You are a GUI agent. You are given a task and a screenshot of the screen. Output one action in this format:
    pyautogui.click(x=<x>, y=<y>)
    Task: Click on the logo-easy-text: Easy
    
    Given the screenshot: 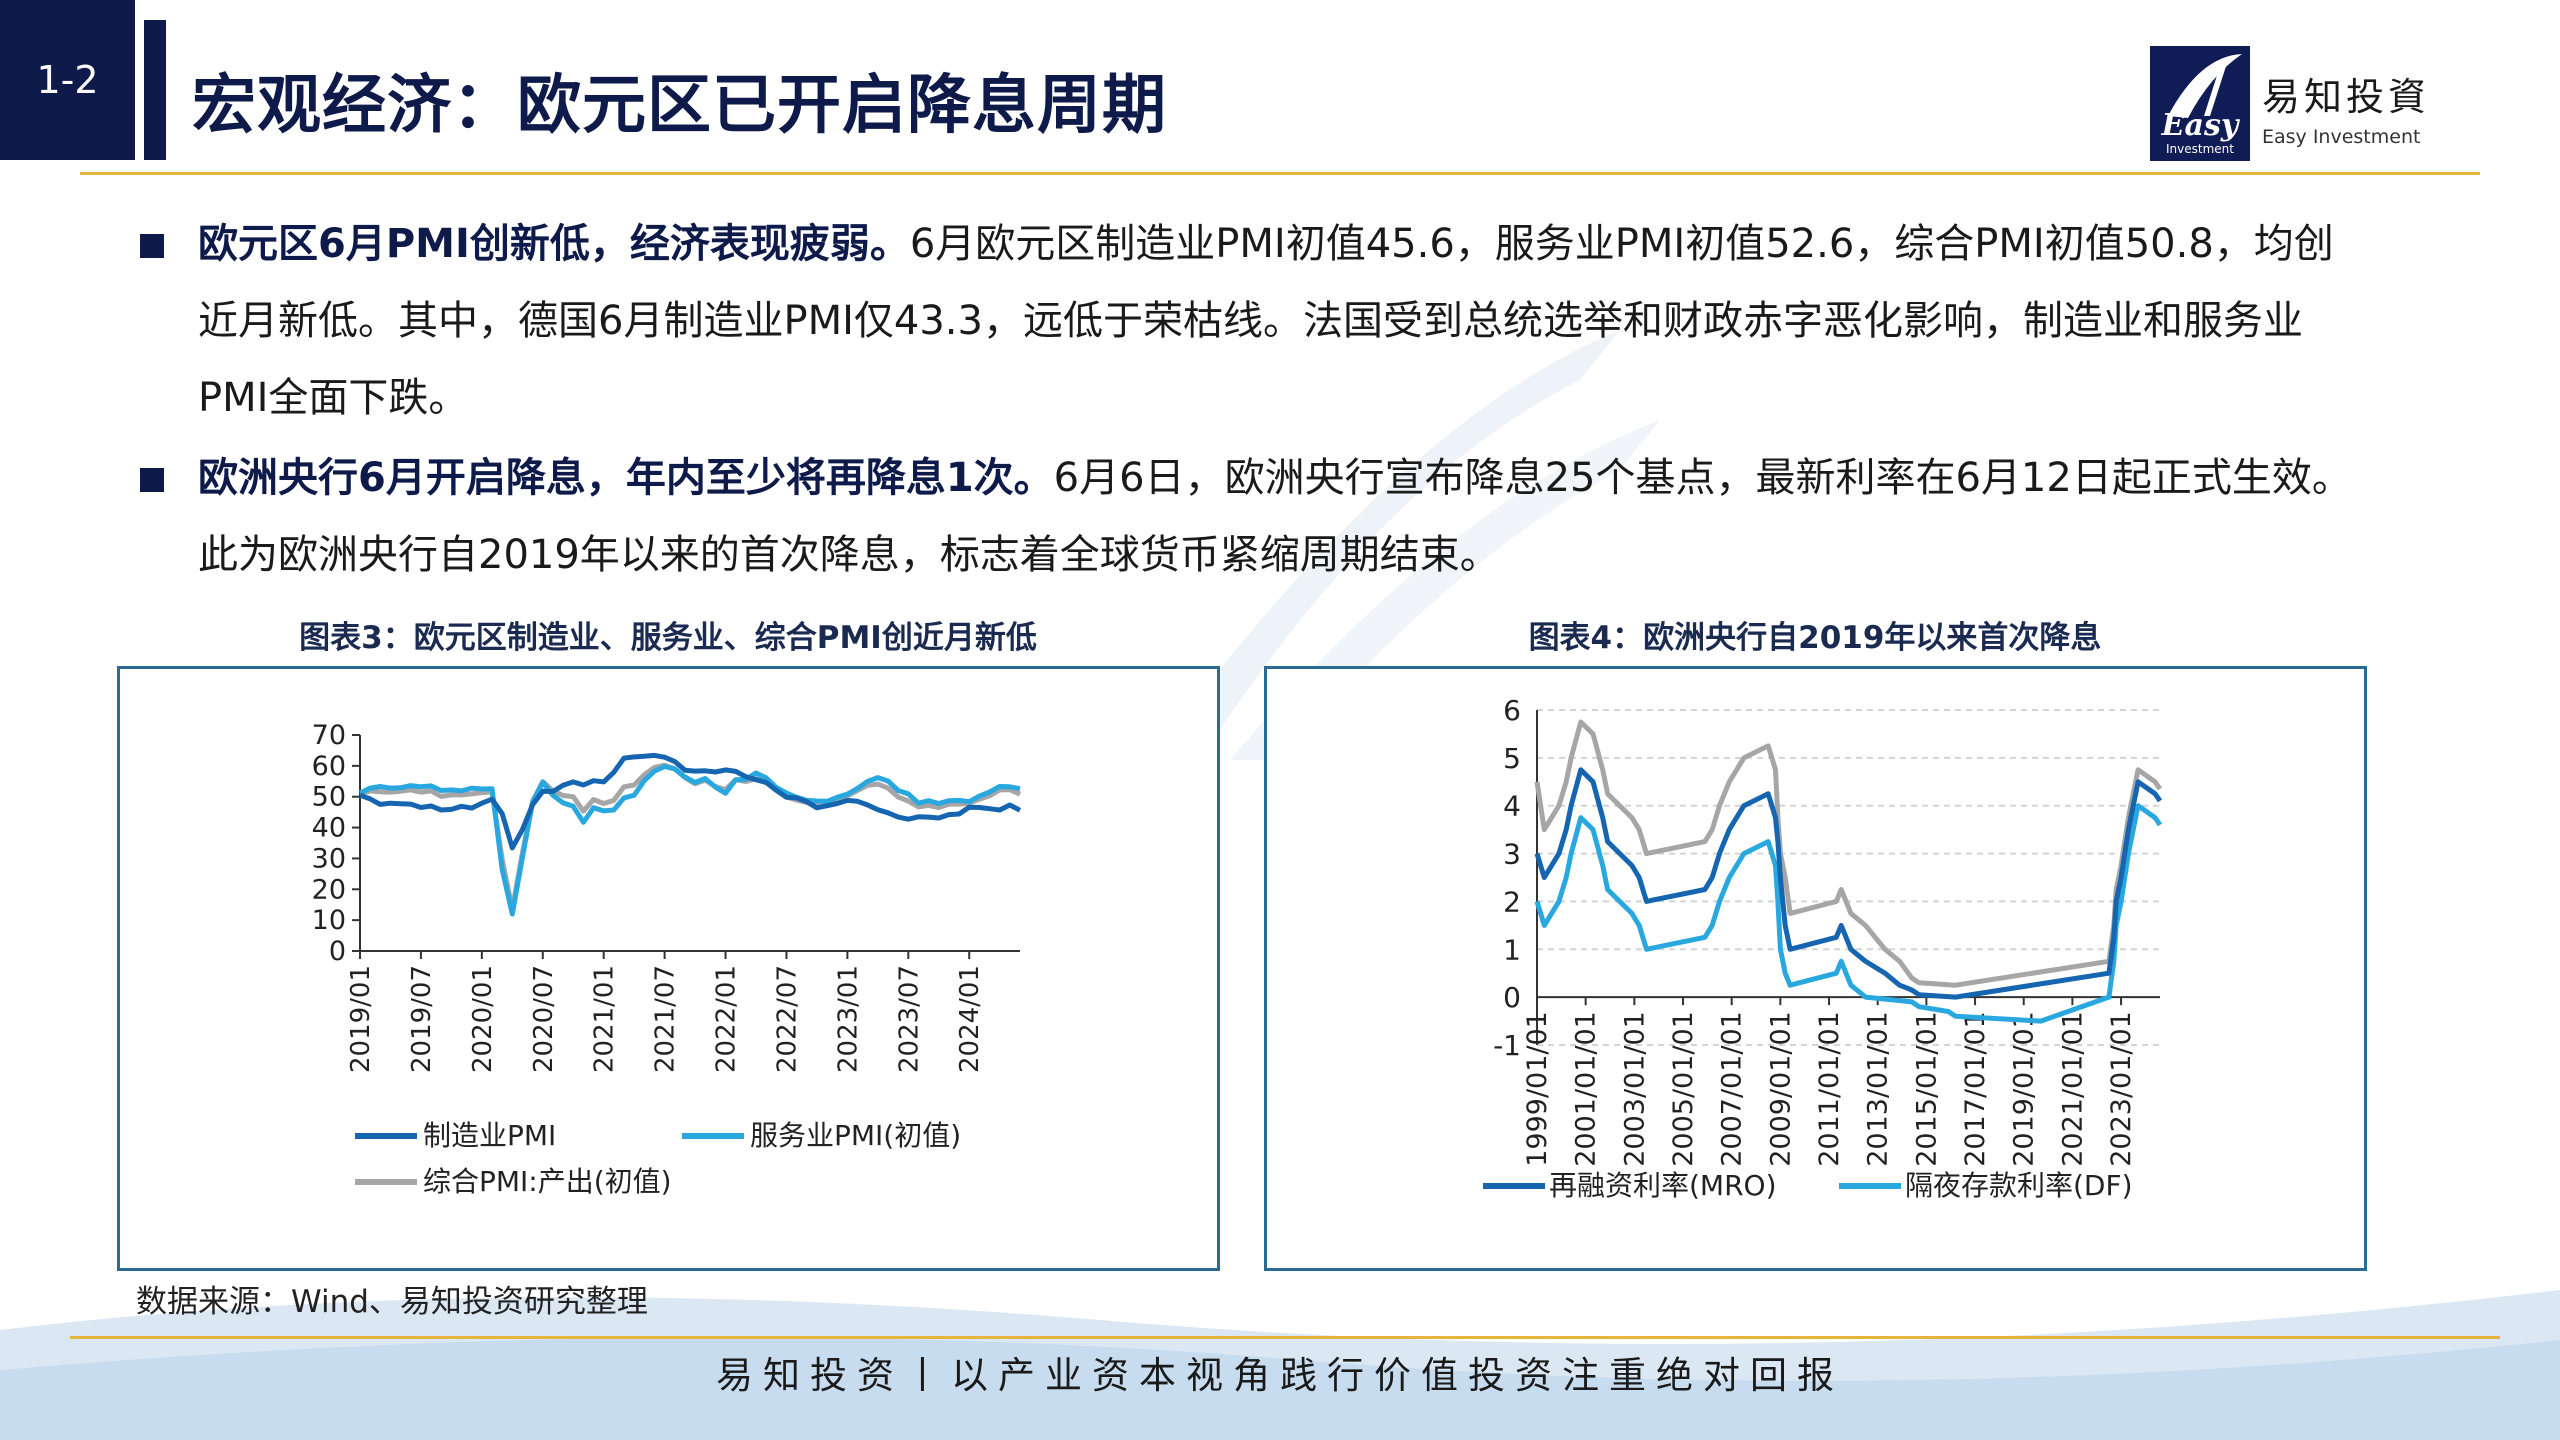 What is the action you would take?
    pyautogui.click(x=2200, y=125)
    